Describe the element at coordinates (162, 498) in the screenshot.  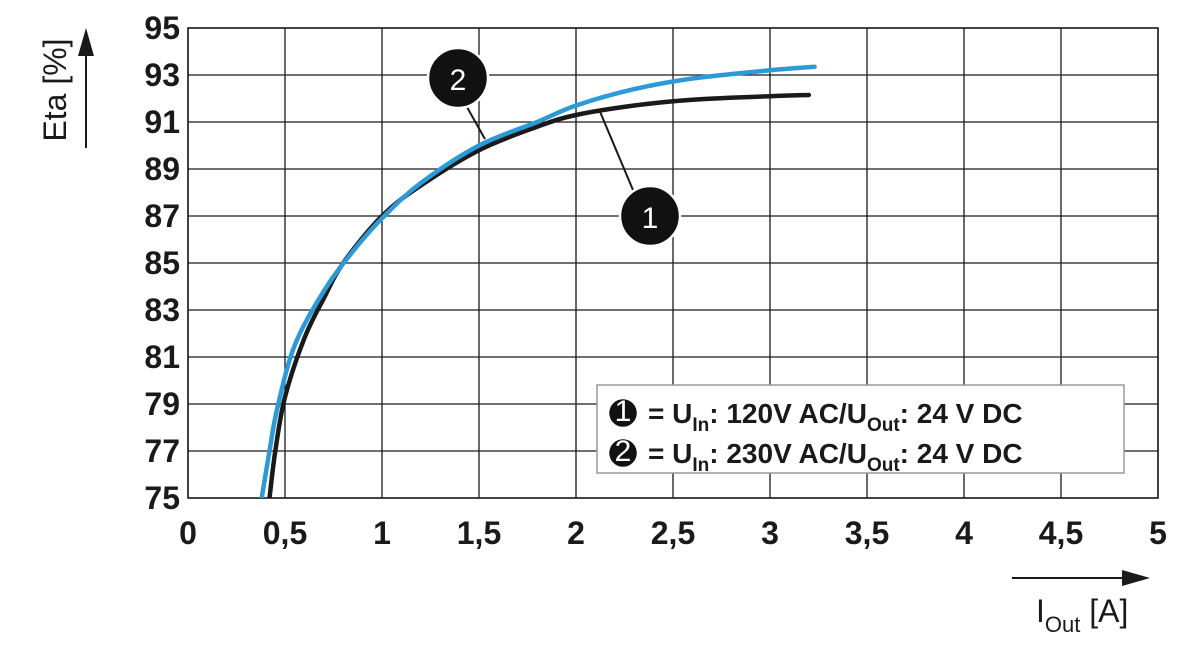
I see `y-tick-label: 75` at that location.